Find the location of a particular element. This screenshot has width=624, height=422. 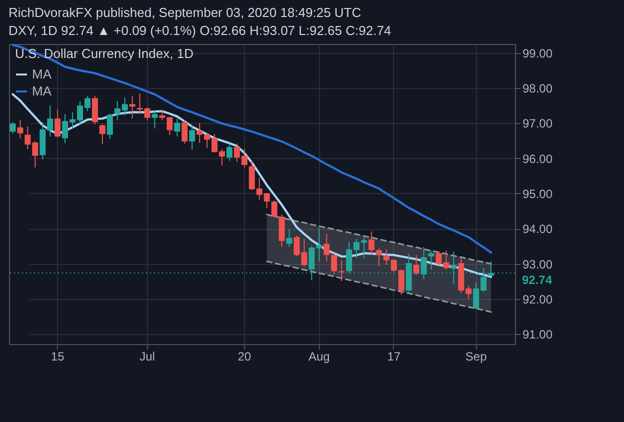

y-tick-label: 92.00 is located at coordinates (537, 299).